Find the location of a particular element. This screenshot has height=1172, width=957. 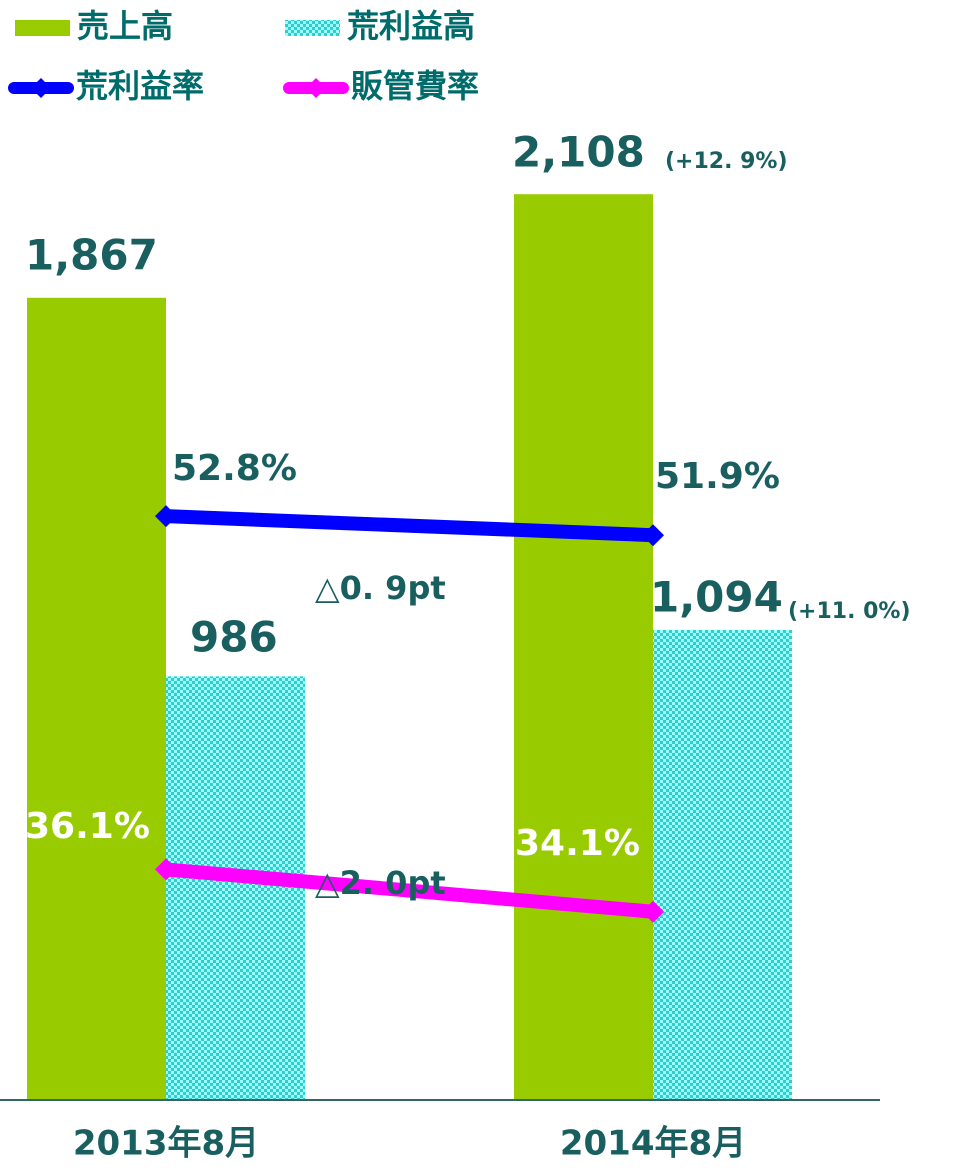

data-label: 52.8% is located at coordinates (234, 468).